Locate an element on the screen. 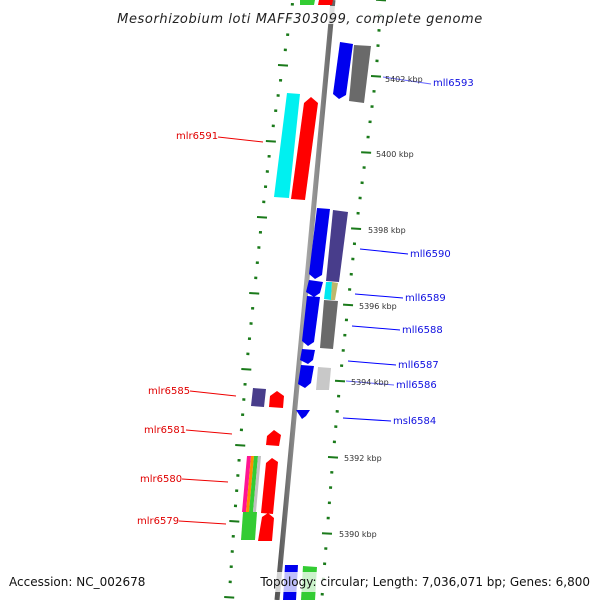 This screenshot has height=600, width=600. gene-label: mlr6580 is located at coordinates (161, 479).